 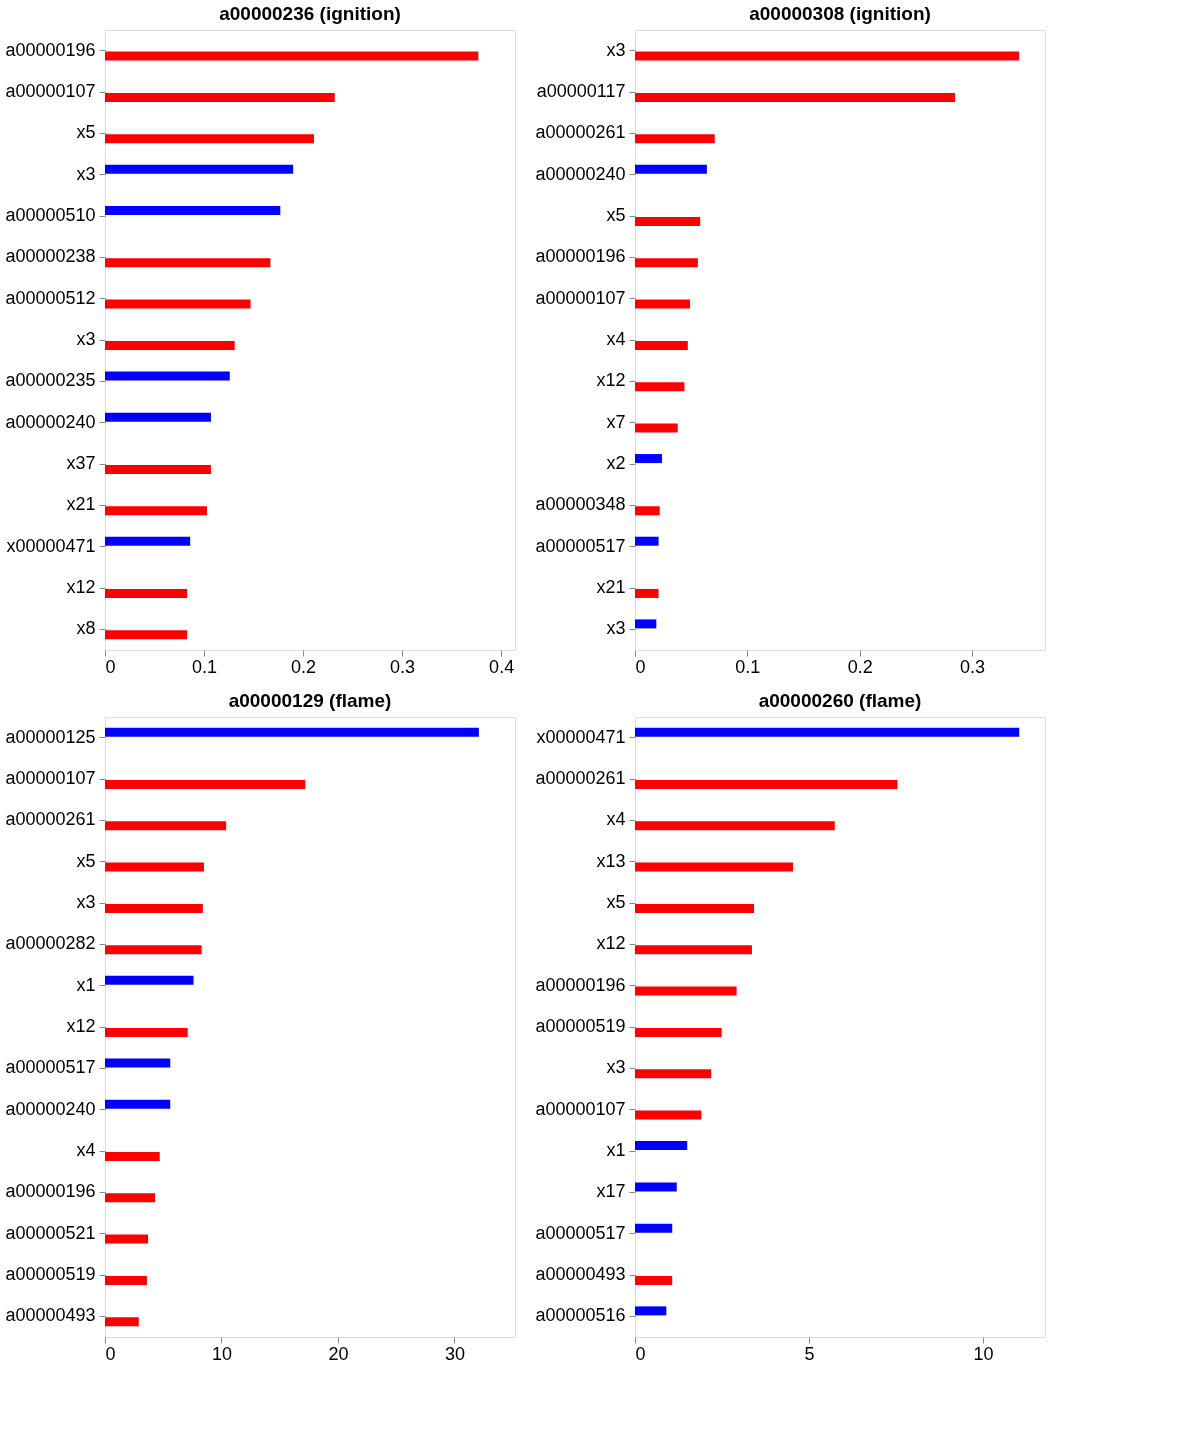 I want to click on chart-title: a00000260 (flame), so click(x=840, y=700).